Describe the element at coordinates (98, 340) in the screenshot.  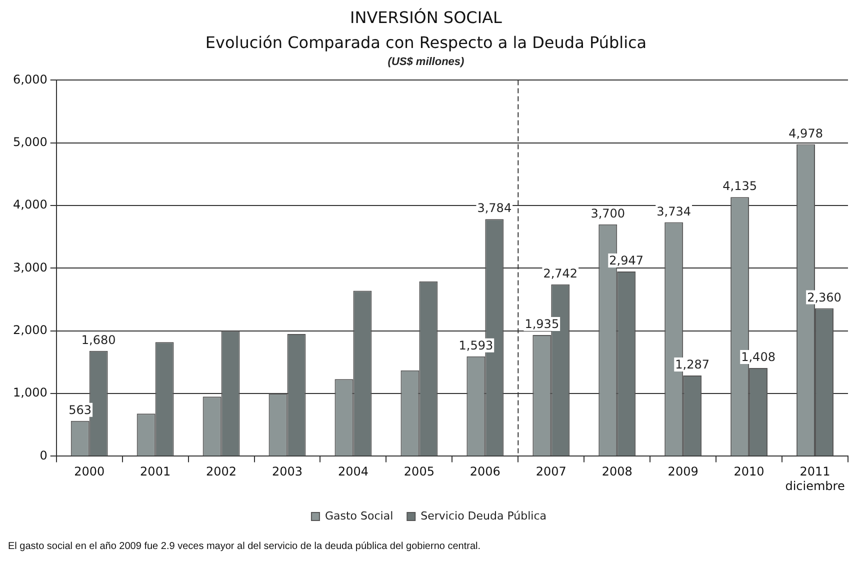
I see `data-label: 1,680` at that location.